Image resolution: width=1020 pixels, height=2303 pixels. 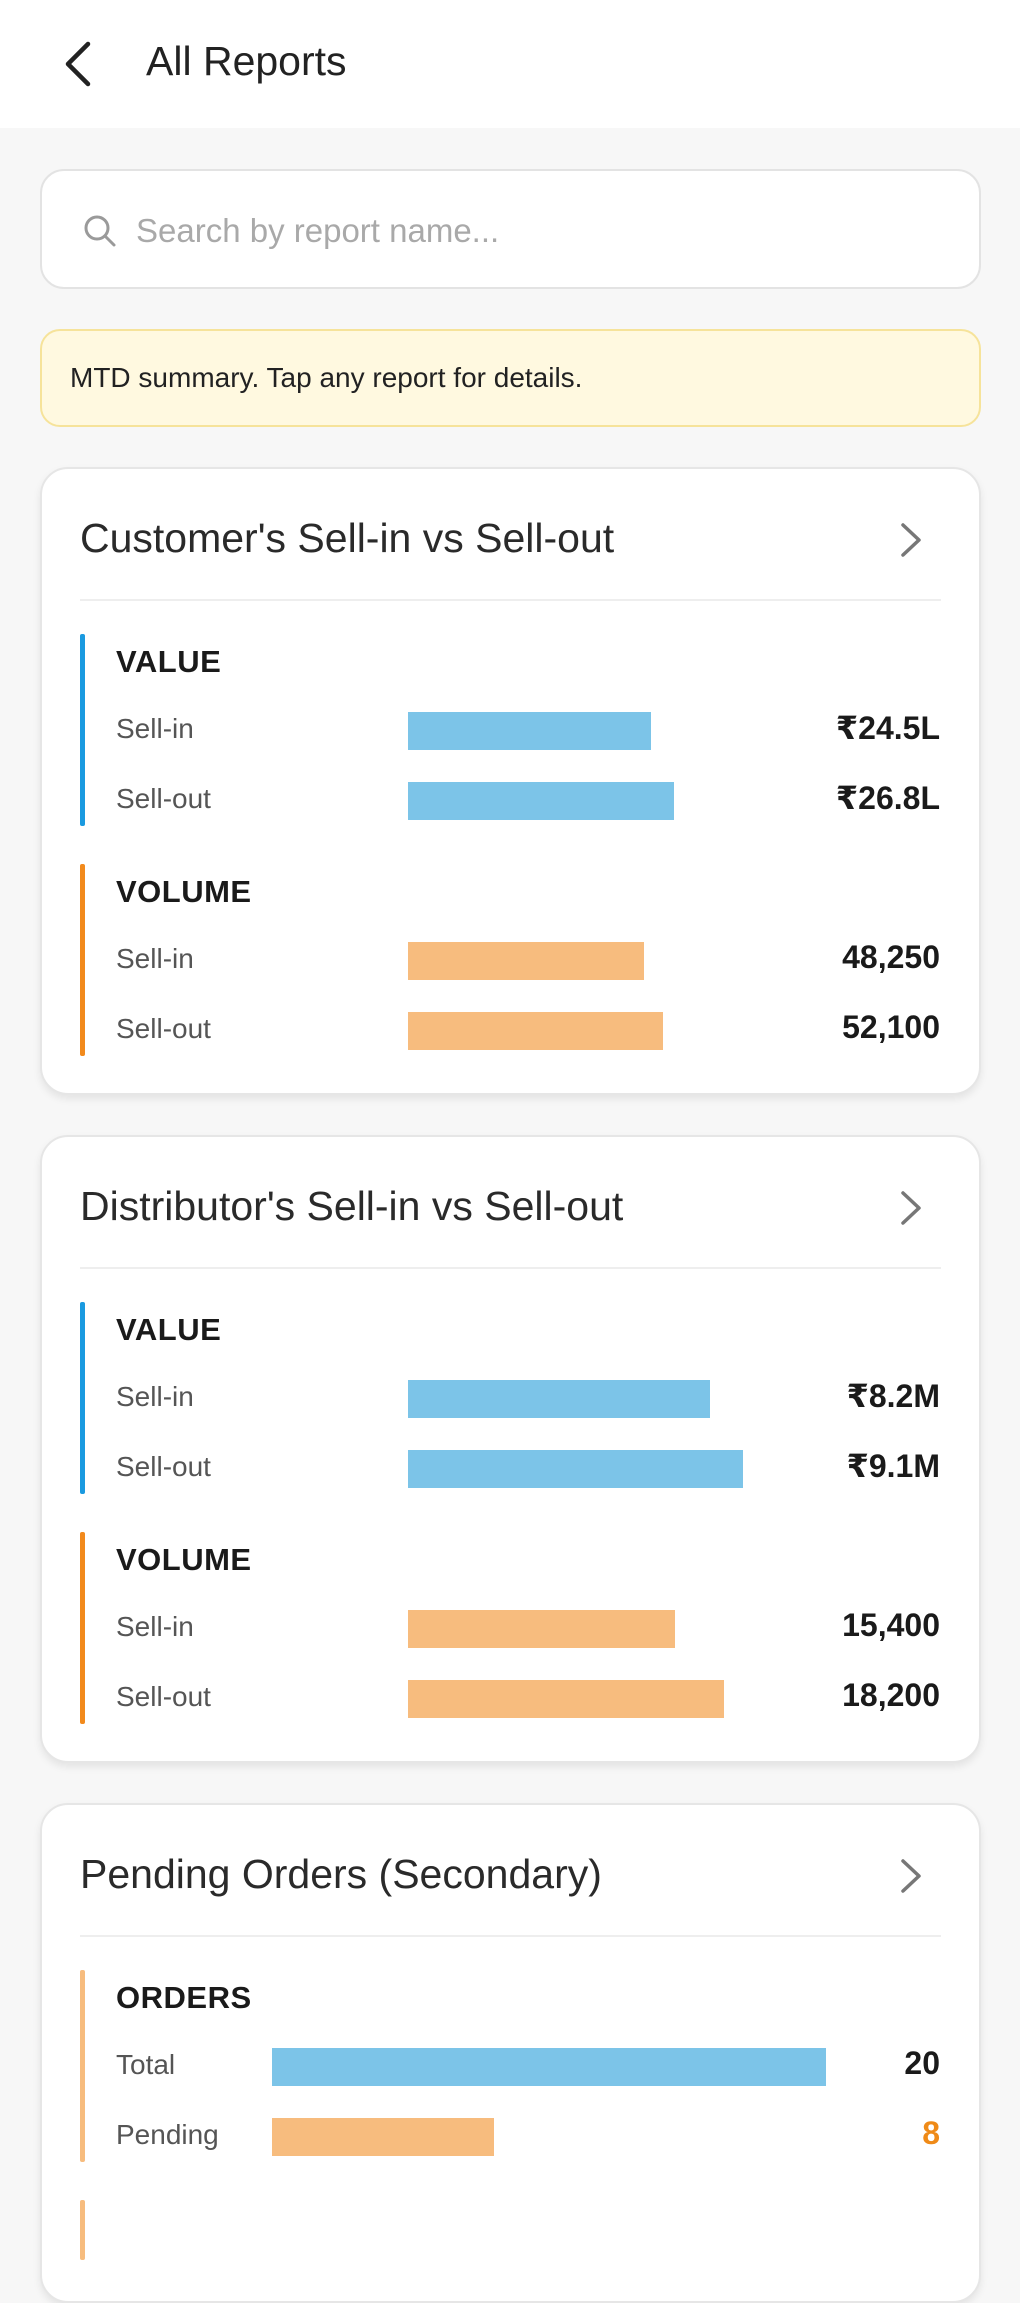 What do you see at coordinates (352, 1206) in the screenshot?
I see `card-title: Distributor's Sell-in vs Sell-out` at bounding box center [352, 1206].